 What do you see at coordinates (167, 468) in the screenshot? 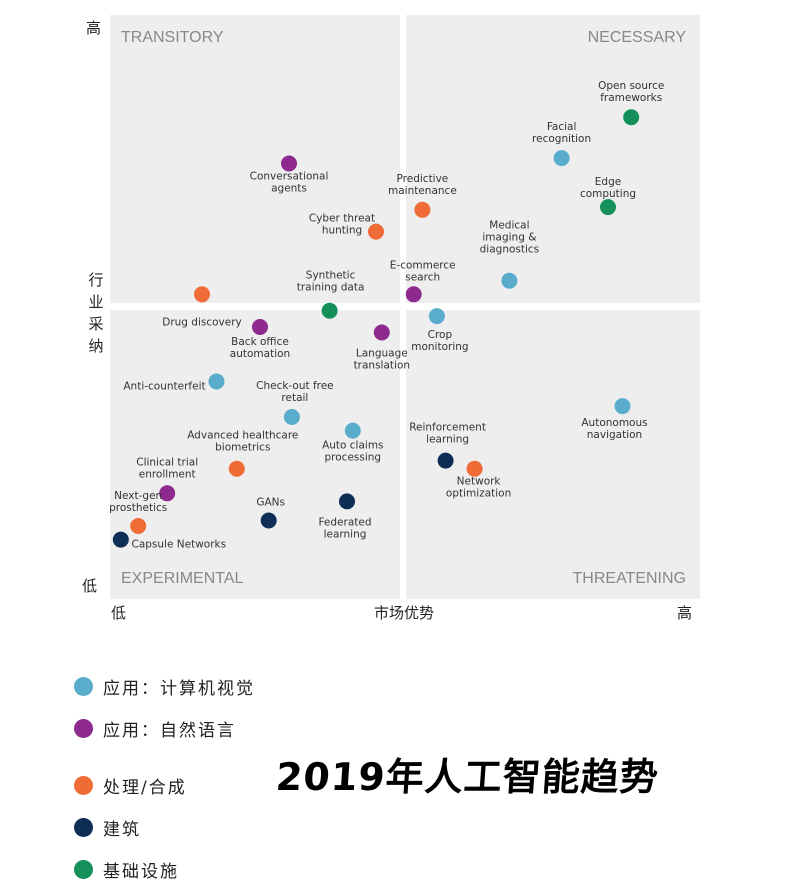
I see `point-label-clinical-trial-enrollment: Clinical trial enrollment` at bounding box center [167, 468].